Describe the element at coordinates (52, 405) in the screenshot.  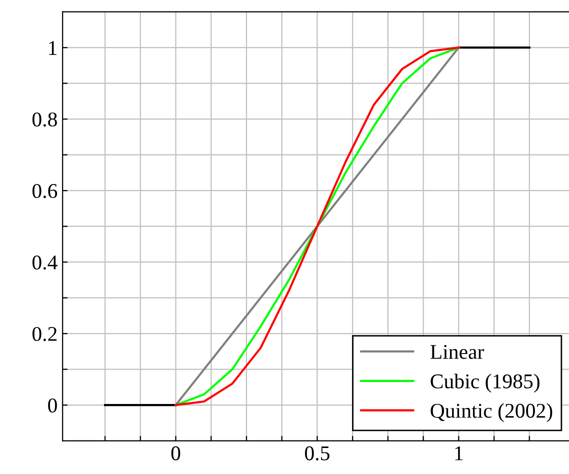
I see `y-tick-label: 0` at that location.